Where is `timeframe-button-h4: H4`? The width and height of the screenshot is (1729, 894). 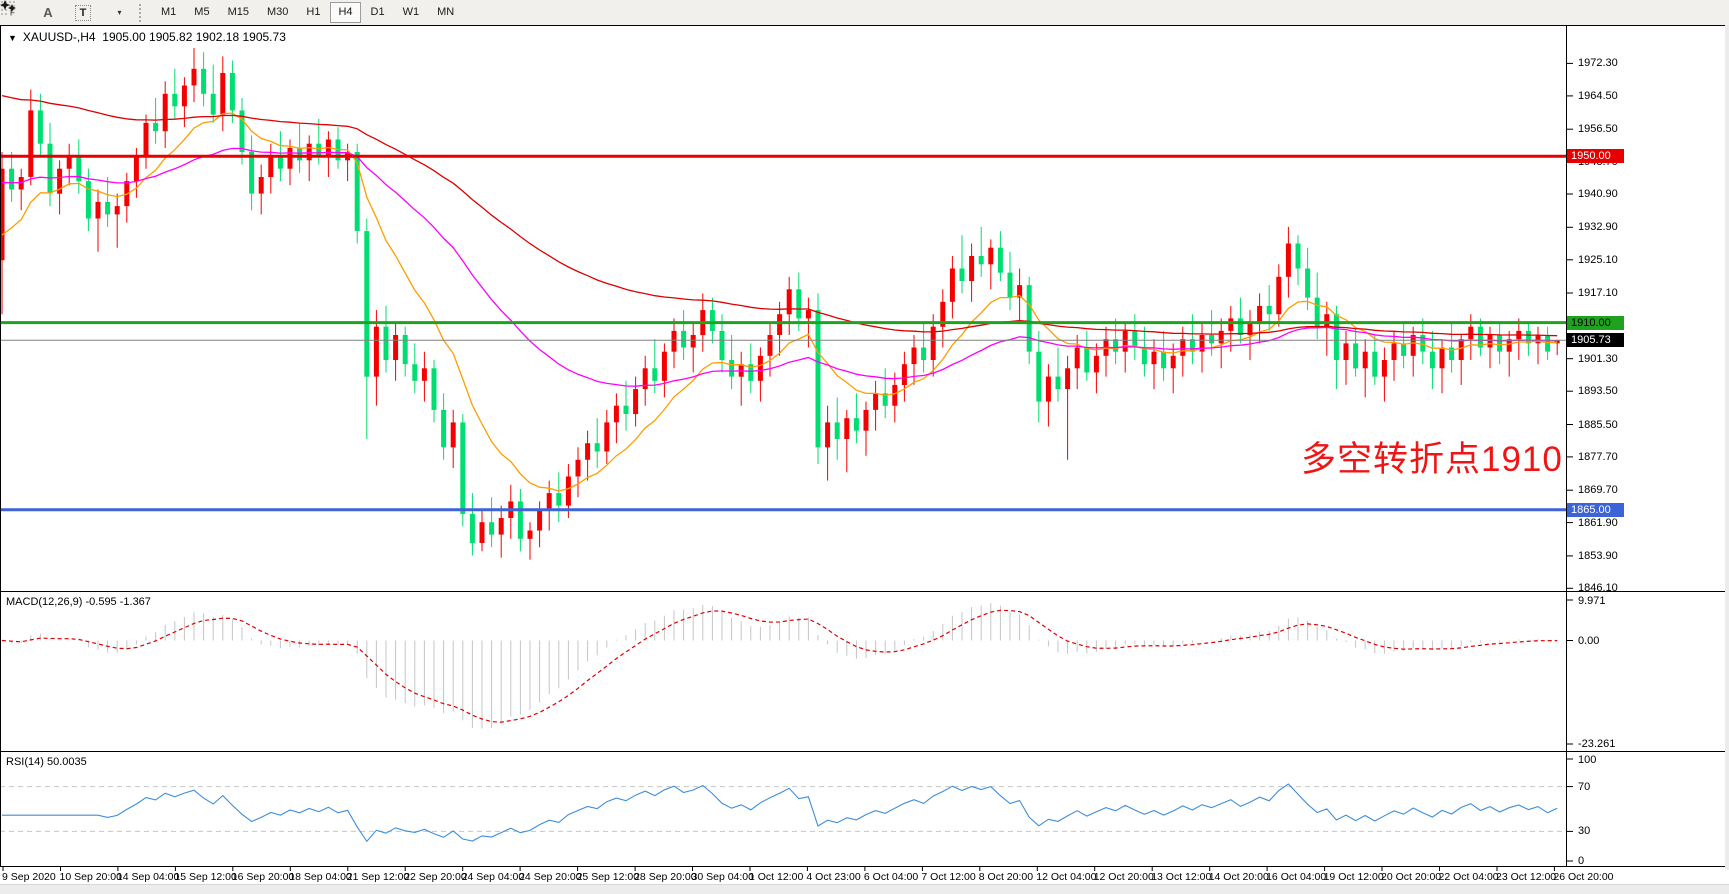 timeframe-button-h4: H4 is located at coordinates (345, 12).